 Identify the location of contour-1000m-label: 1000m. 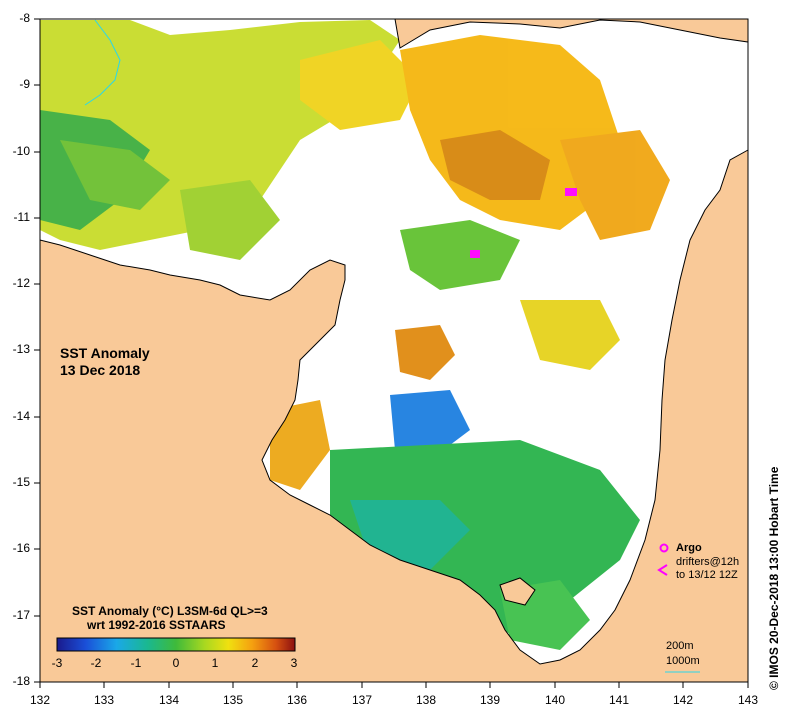
(683, 661).